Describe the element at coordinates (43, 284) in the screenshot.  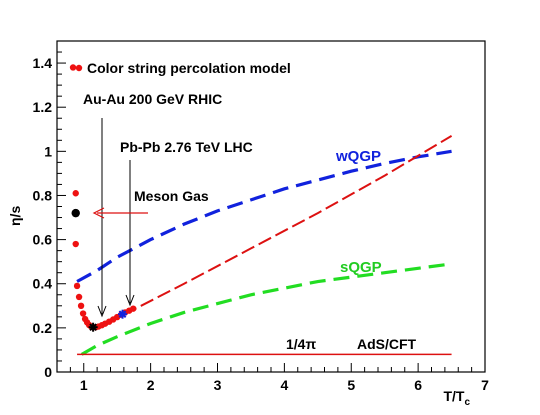
I see `y-tick-label: 0.4` at that location.